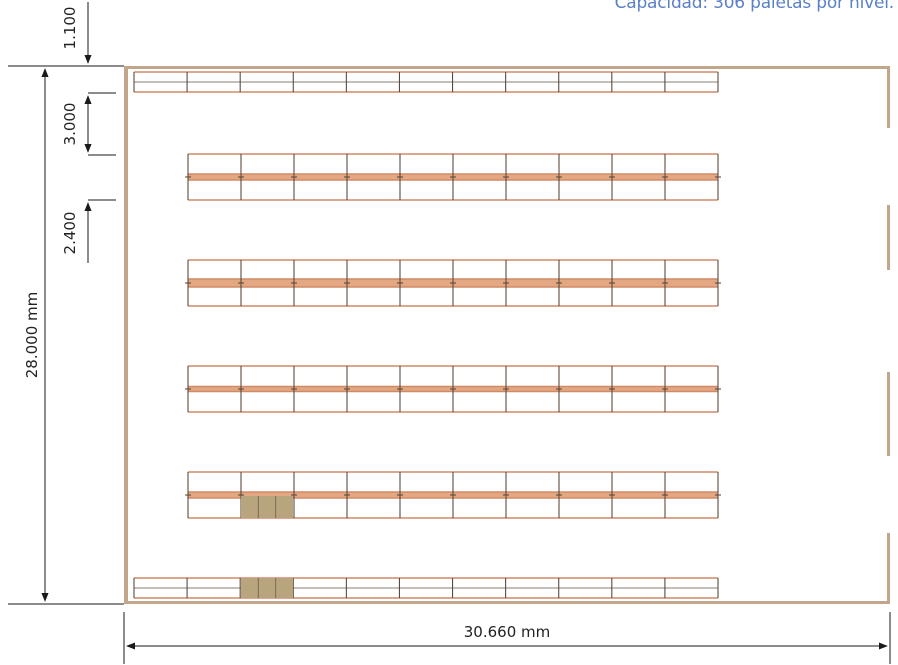 This screenshot has height=665, width=898. I want to click on dim-label-aisle-width: 3.000, so click(70, 124).